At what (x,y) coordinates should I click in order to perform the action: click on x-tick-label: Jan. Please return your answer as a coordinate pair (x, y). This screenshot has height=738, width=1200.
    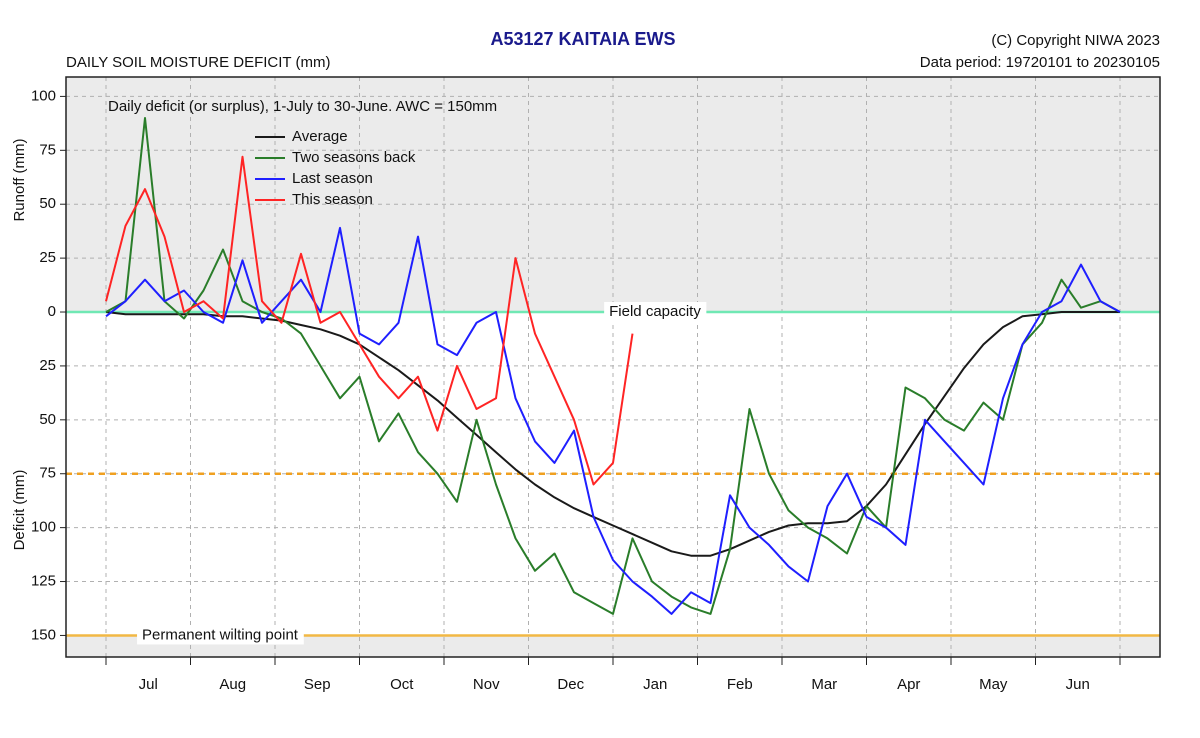
    Looking at the image, I should click on (655, 684).